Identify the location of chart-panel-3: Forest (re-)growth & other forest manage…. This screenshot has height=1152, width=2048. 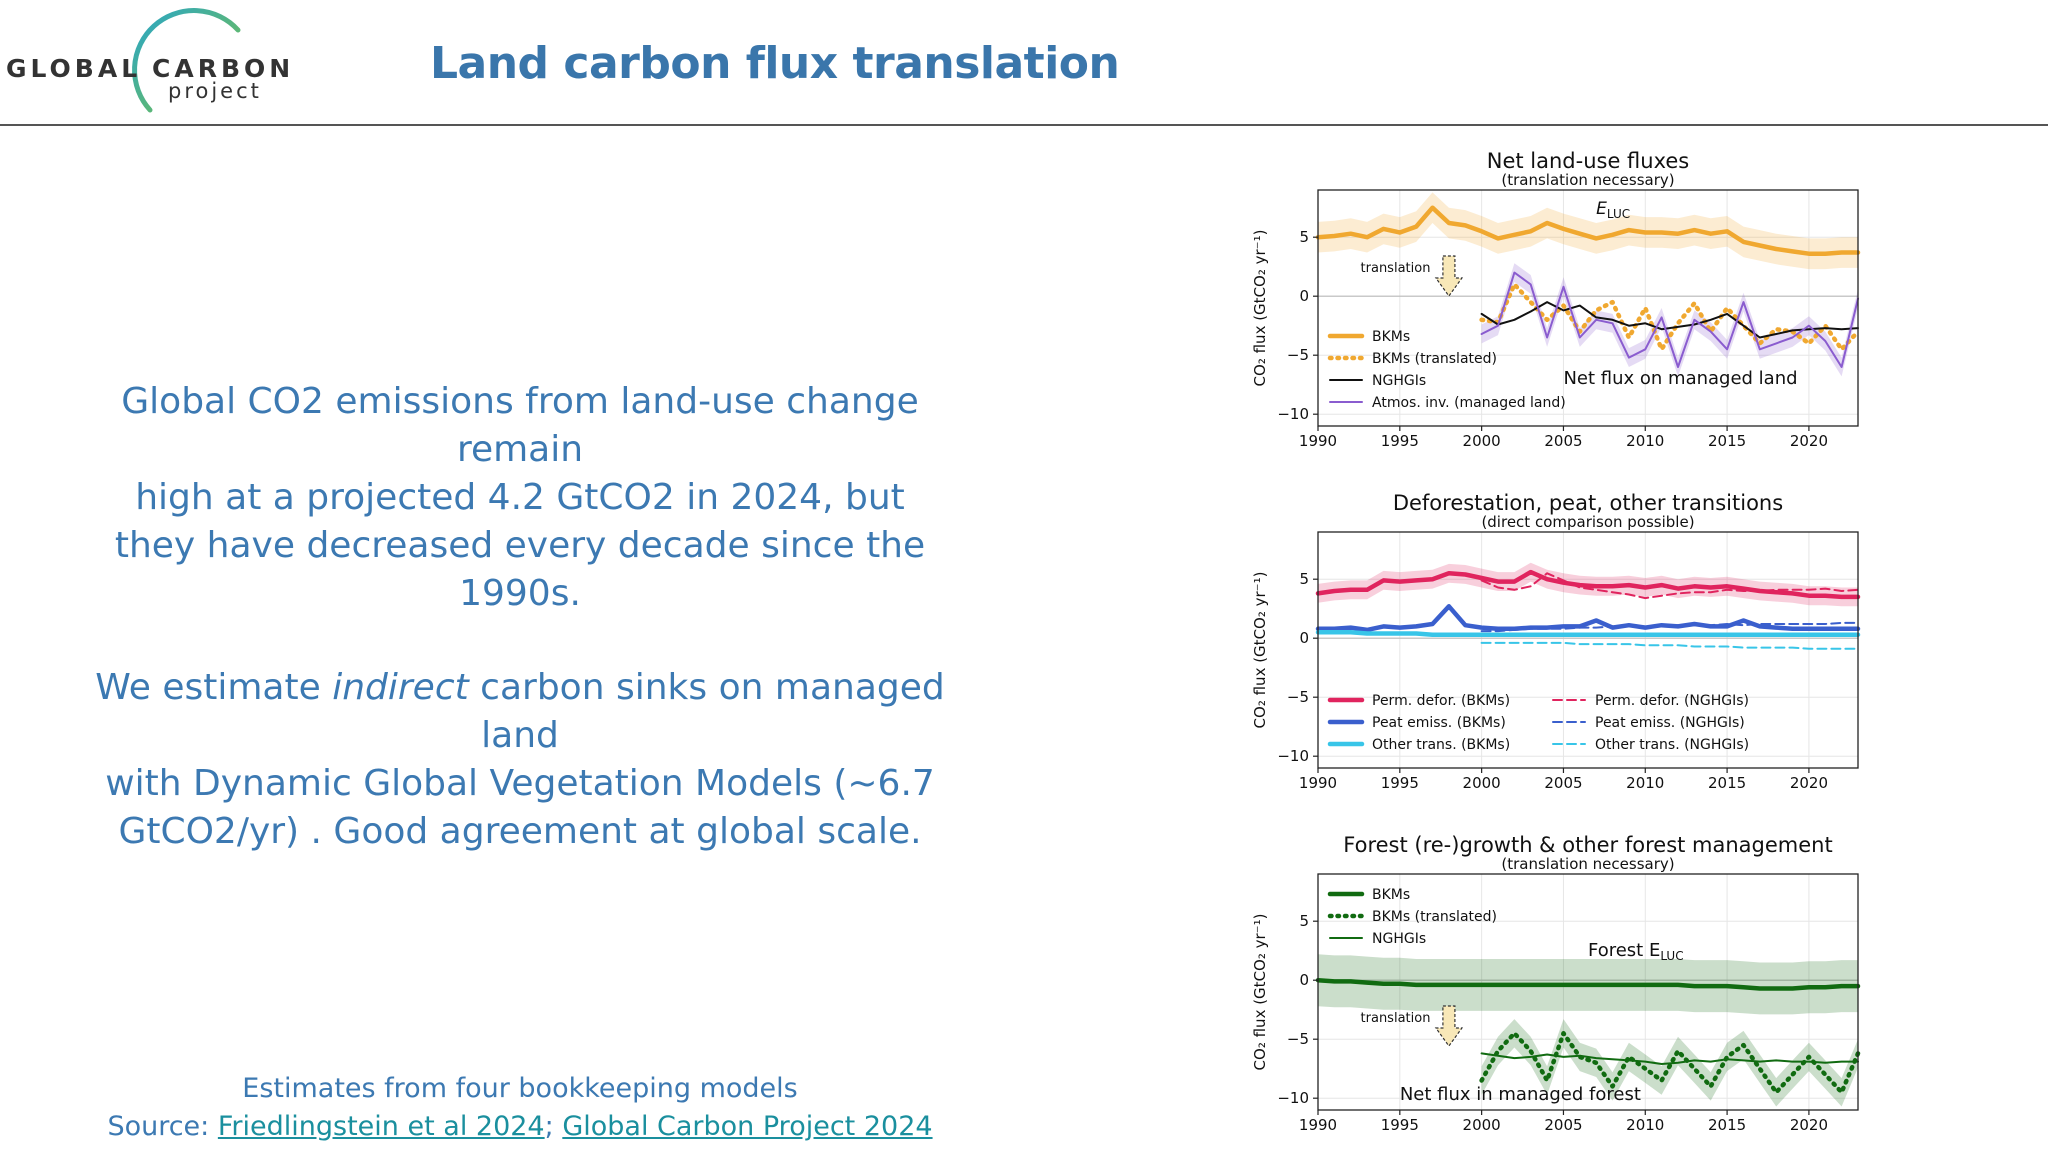
(1556, 983).